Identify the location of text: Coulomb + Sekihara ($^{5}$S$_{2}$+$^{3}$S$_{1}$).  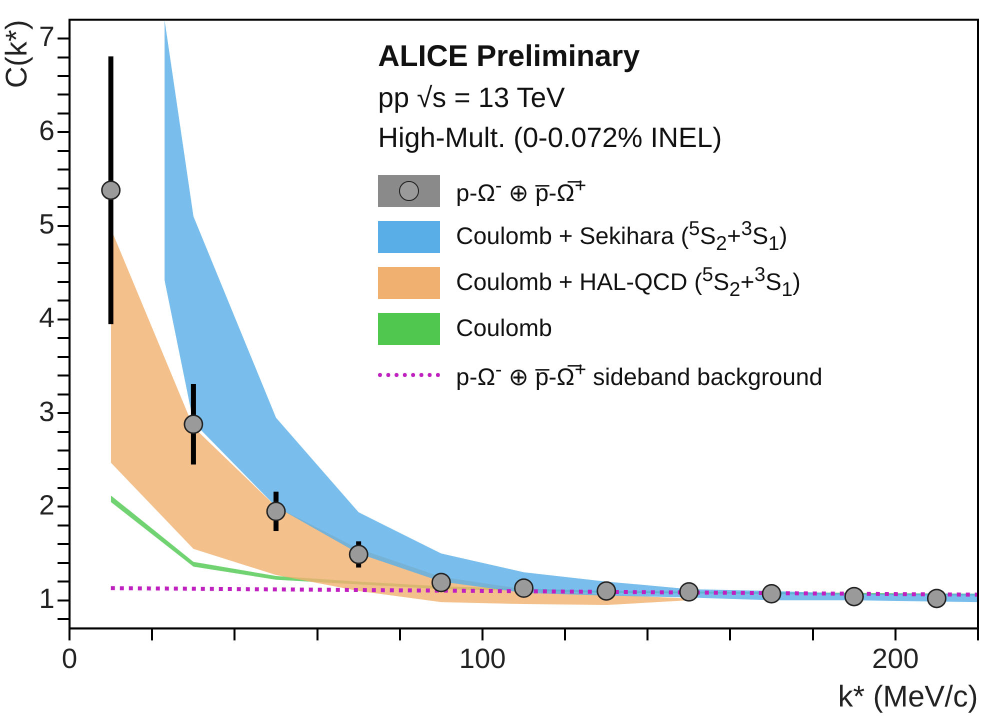
(622, 236).